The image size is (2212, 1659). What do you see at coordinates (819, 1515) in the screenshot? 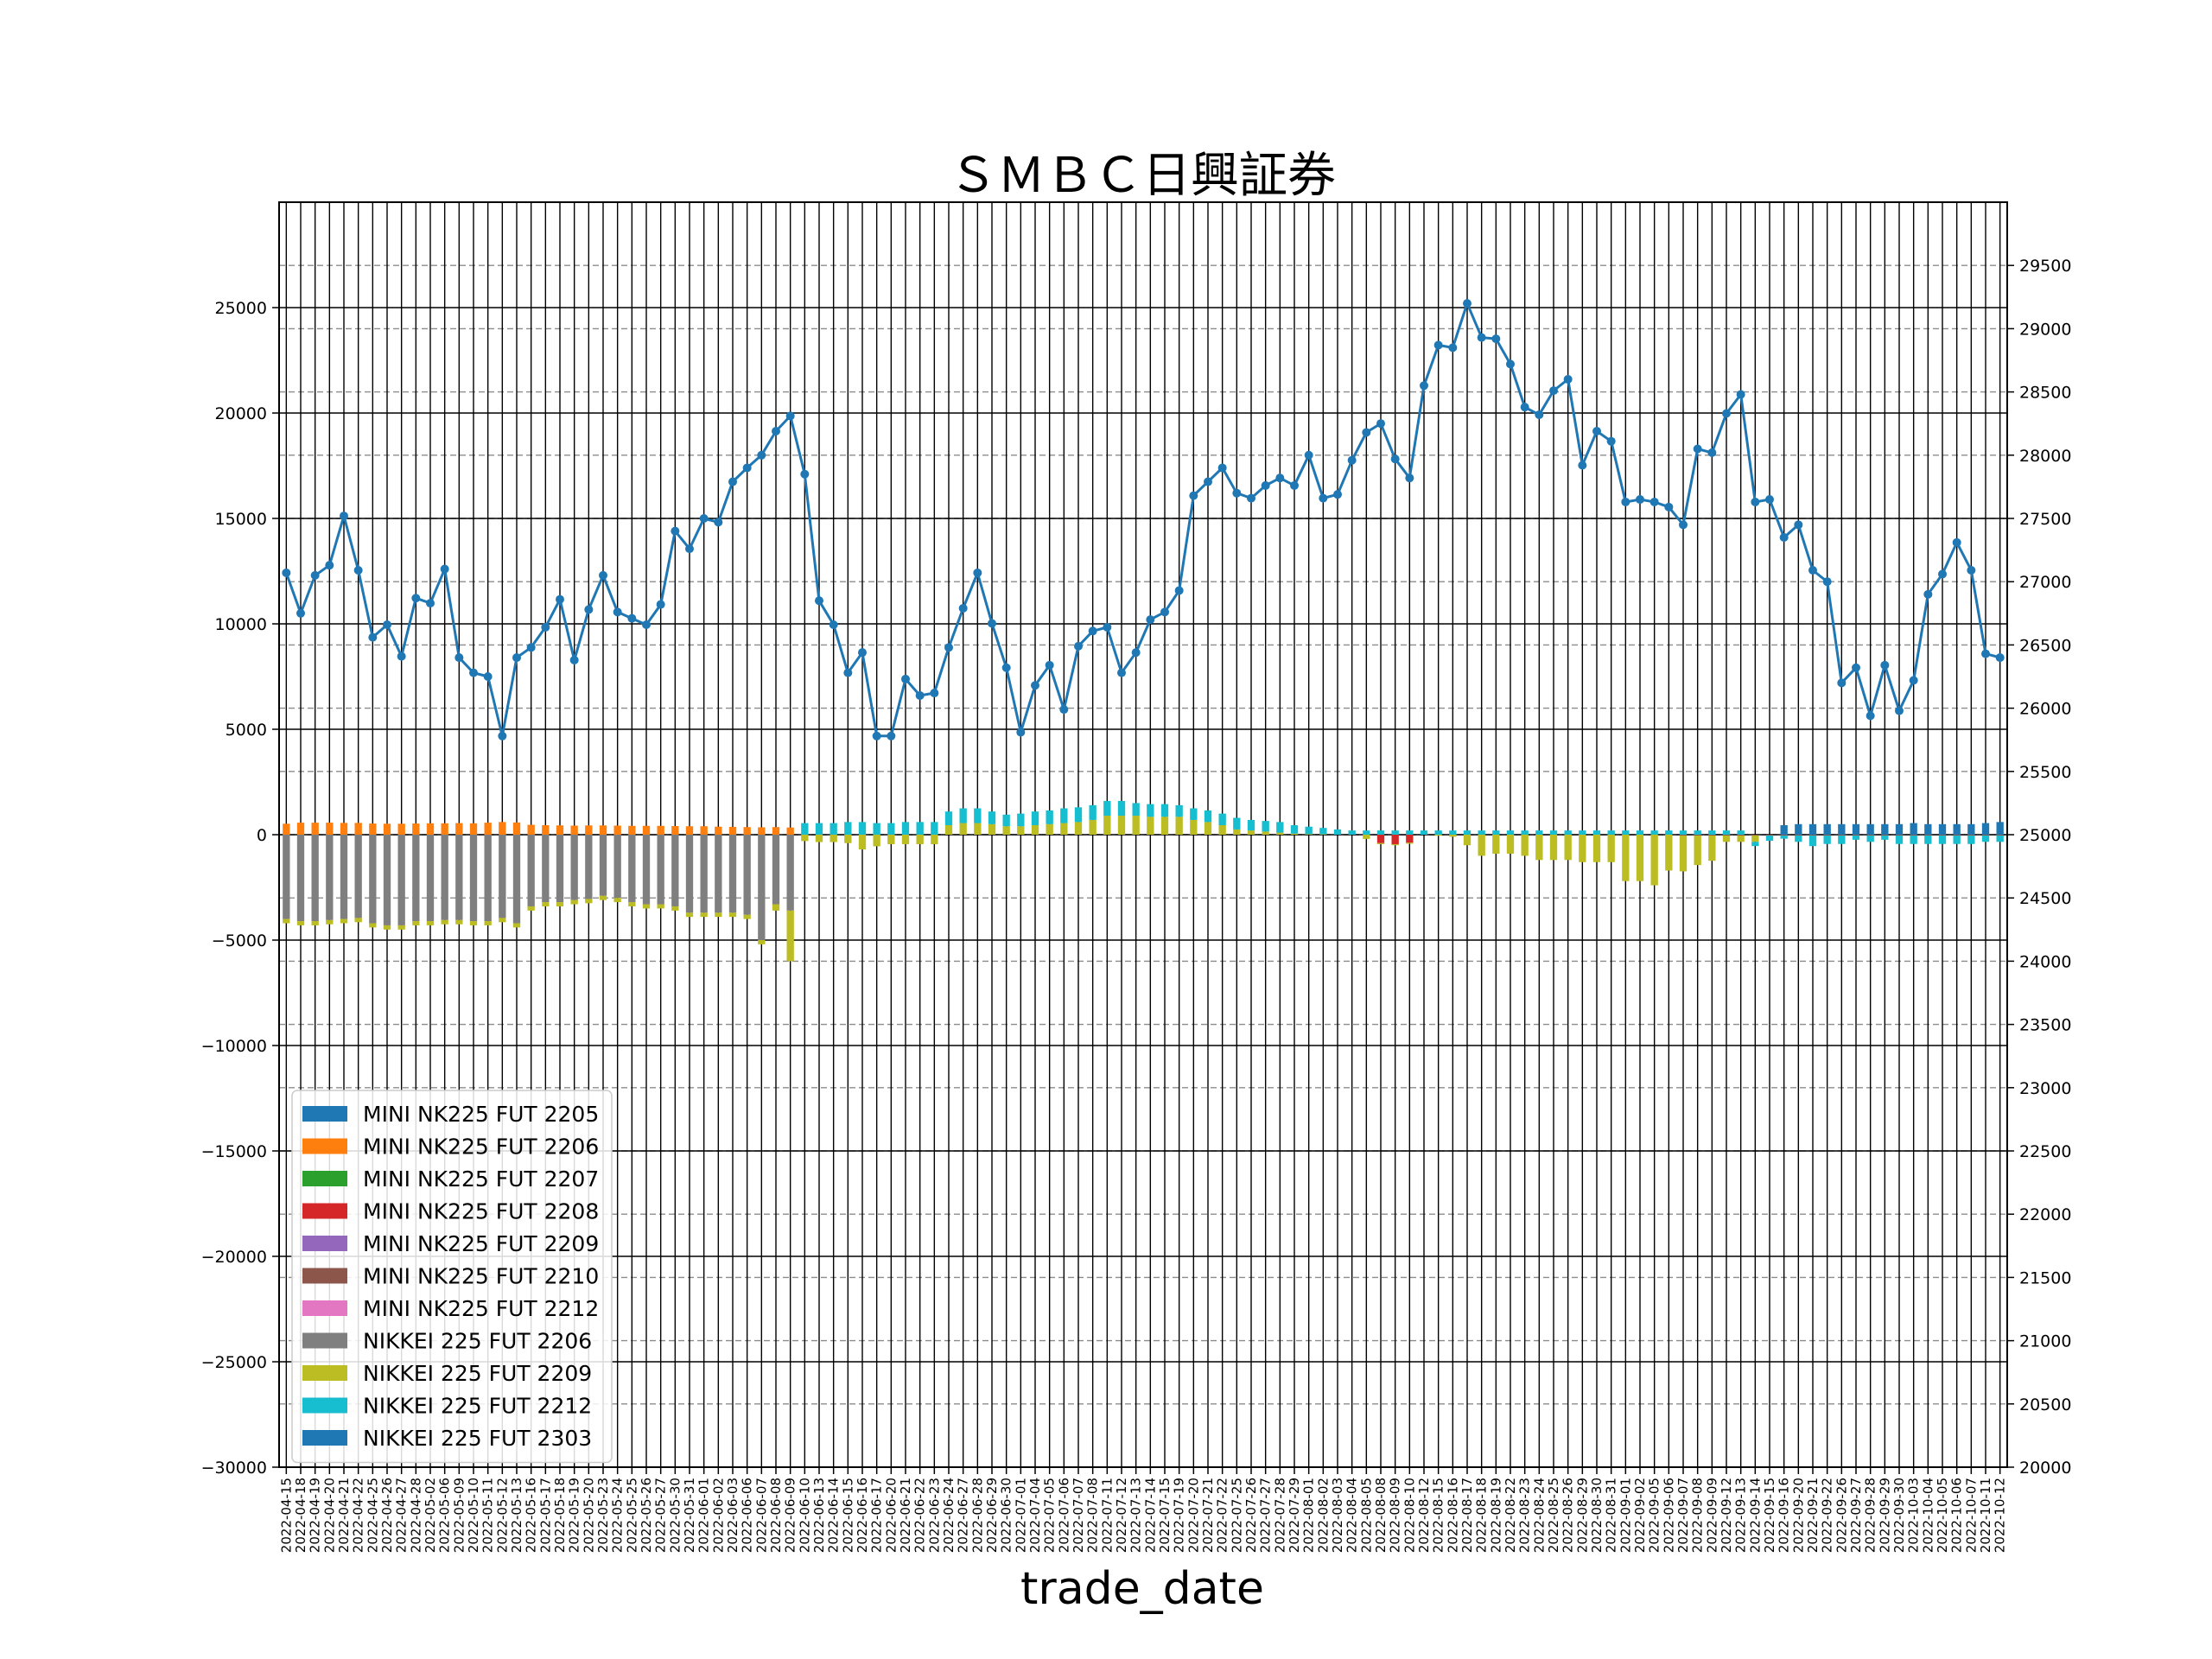
I see `x-tick-label: 2022-06-13` at bounding box center [819, 1515].